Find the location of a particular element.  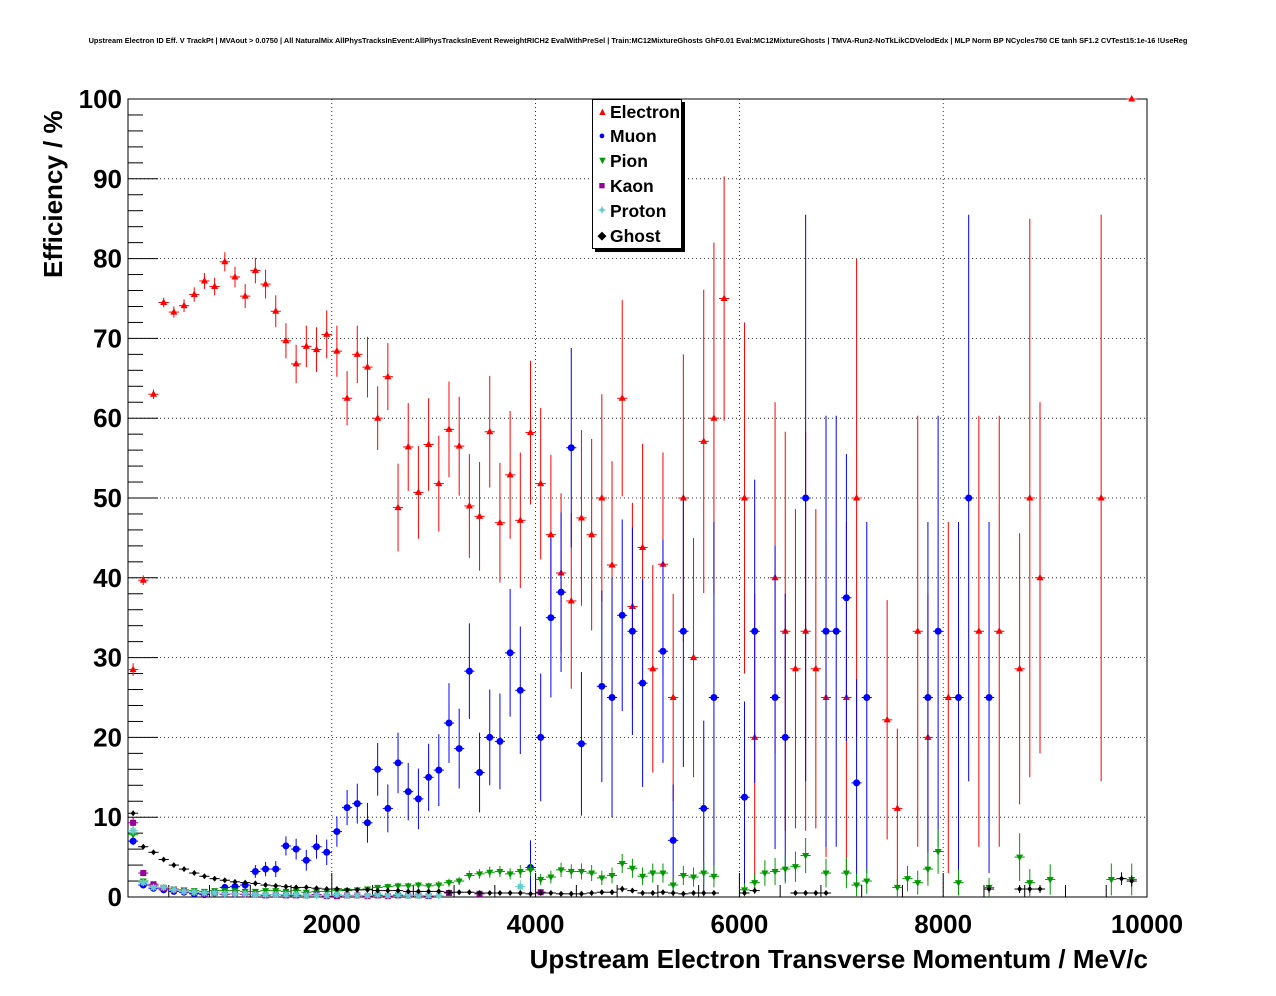

y-tick-label: 90 is located at coordinates (107, 179).